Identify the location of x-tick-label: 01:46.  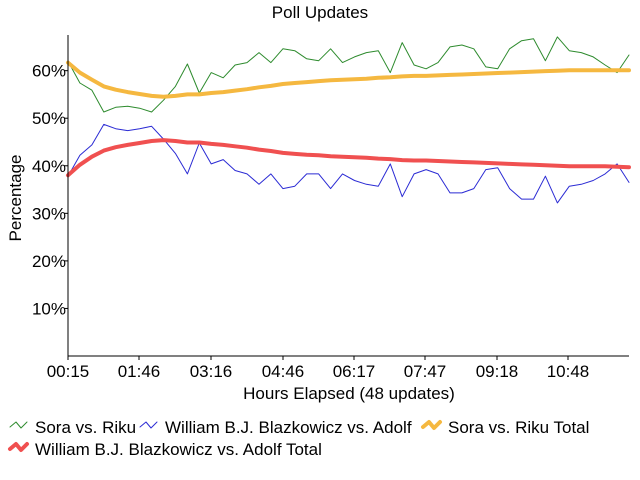
(139, 371).